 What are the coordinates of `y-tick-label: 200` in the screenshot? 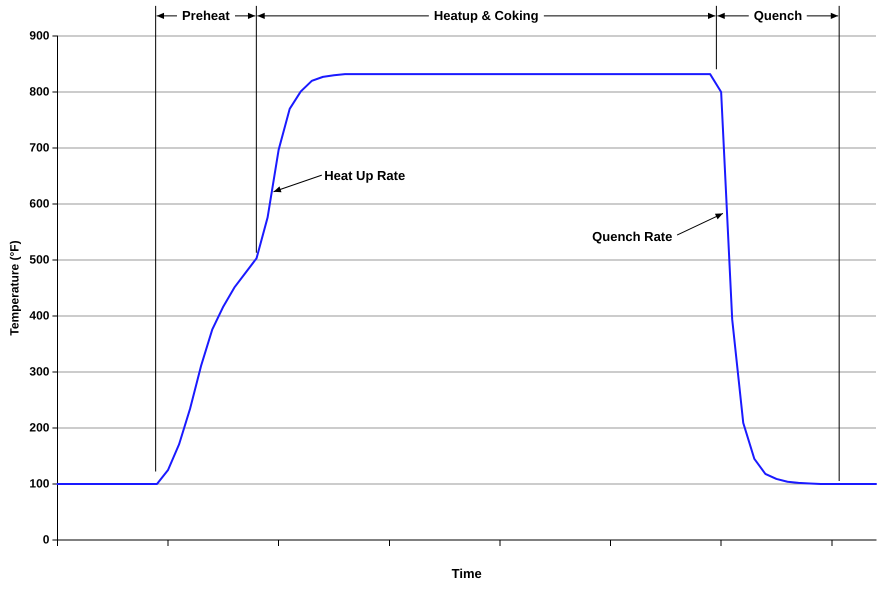 It's located at (39, 427).